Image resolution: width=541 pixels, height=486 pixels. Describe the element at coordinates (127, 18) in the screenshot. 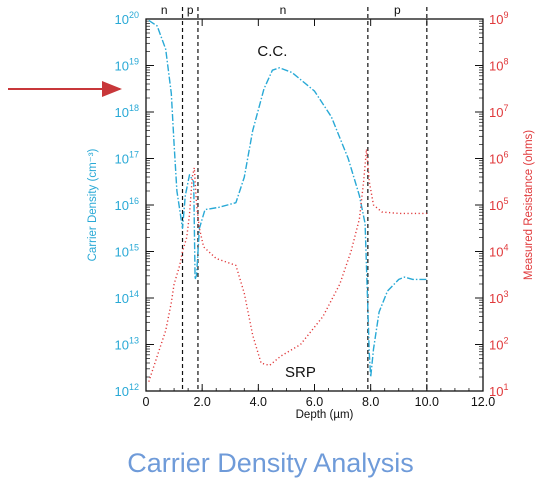

I see `left-tick-label: 1020` at that location.